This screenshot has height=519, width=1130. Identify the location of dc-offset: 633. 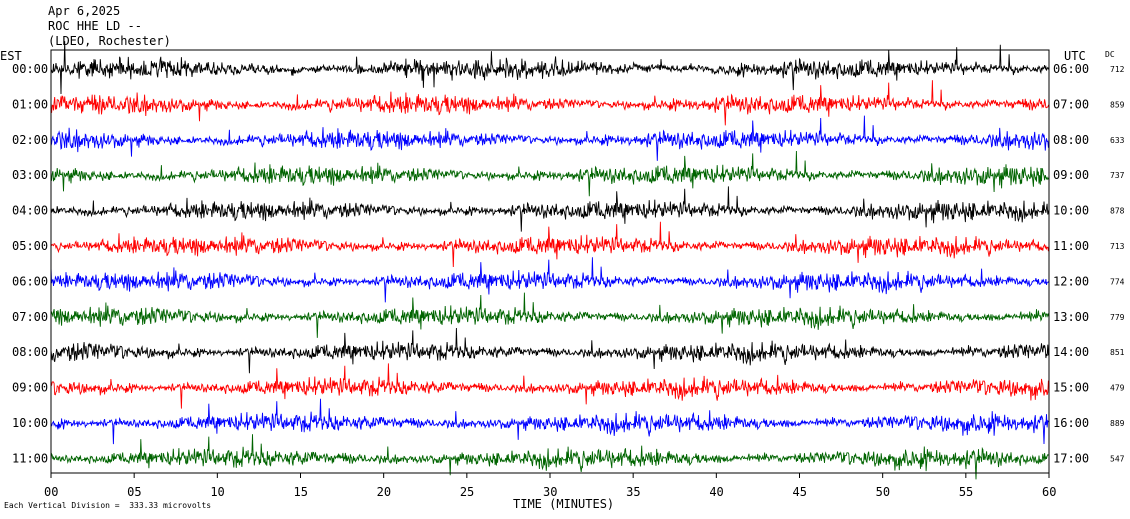
(1117, 140).